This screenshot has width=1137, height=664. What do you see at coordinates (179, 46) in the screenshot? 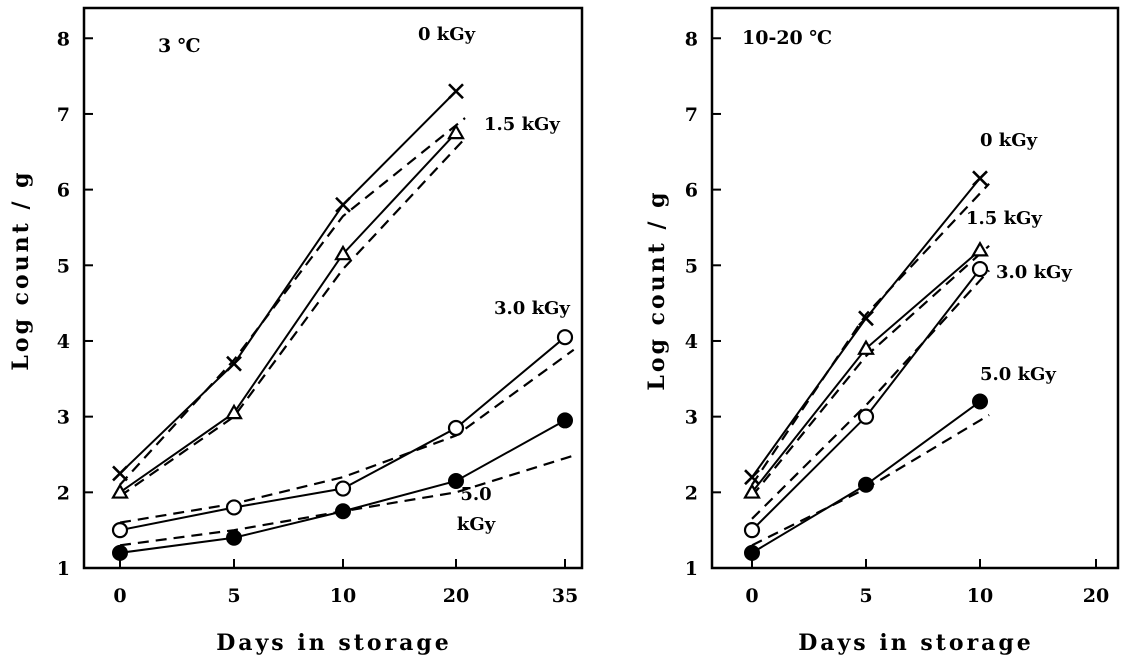
I see `panel-title: 3 ℃` at bounding box center [179, 46].